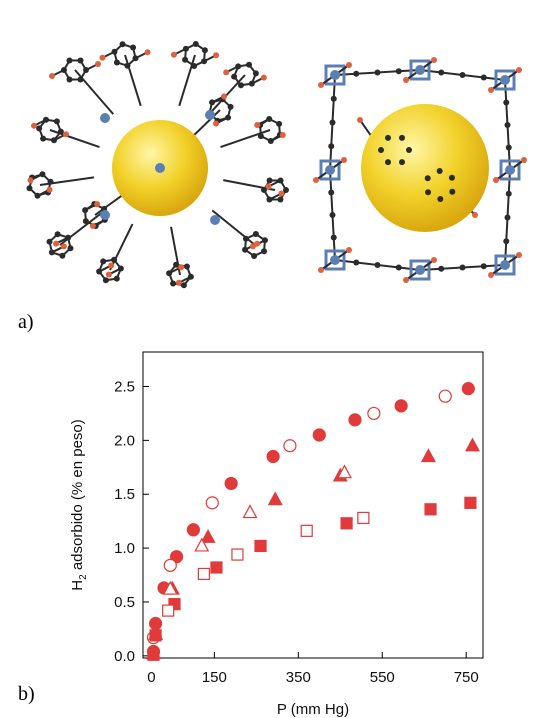  Describe the element at coordinates (466, 677) in the screenshot. I see `x-tick-label: 750` at that location.